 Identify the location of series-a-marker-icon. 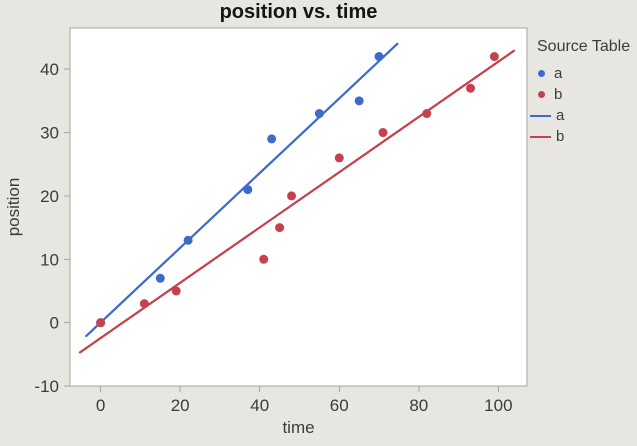
(541, 73).